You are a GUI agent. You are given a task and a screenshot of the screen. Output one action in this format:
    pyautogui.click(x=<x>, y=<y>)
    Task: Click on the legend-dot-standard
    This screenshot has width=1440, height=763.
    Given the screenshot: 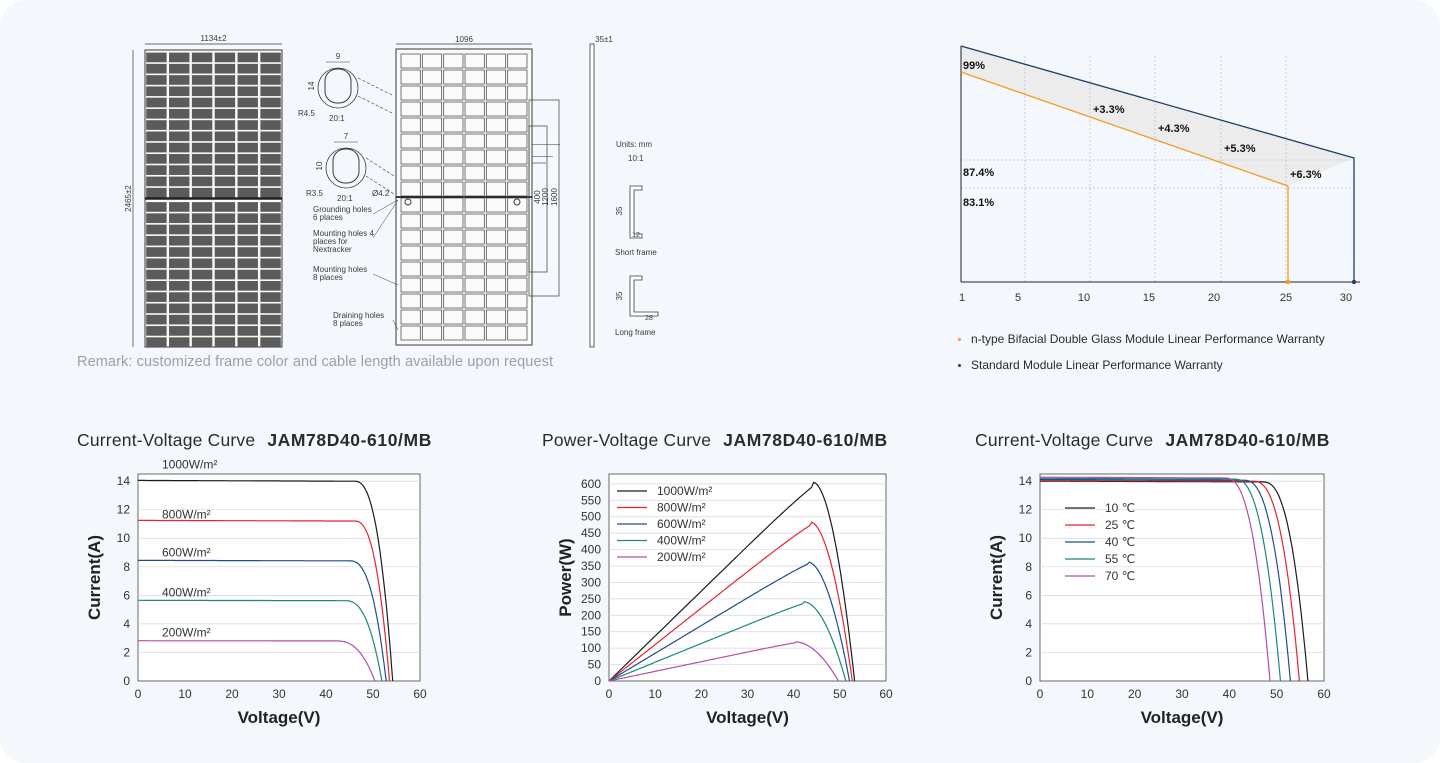 What is the action you would take?
    pyautogui.click(x=959, y=366)
    